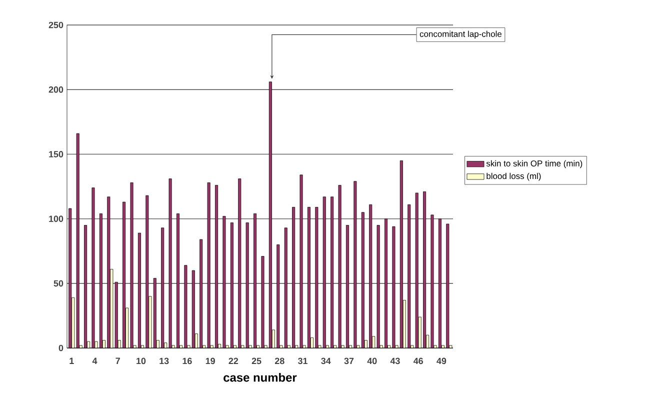 This screenshot has width=660, height=403. What do you see at coordinates (72, 361) in the screenshot?
I see `x-tick-label: 1` at bounding box center [72, 361].